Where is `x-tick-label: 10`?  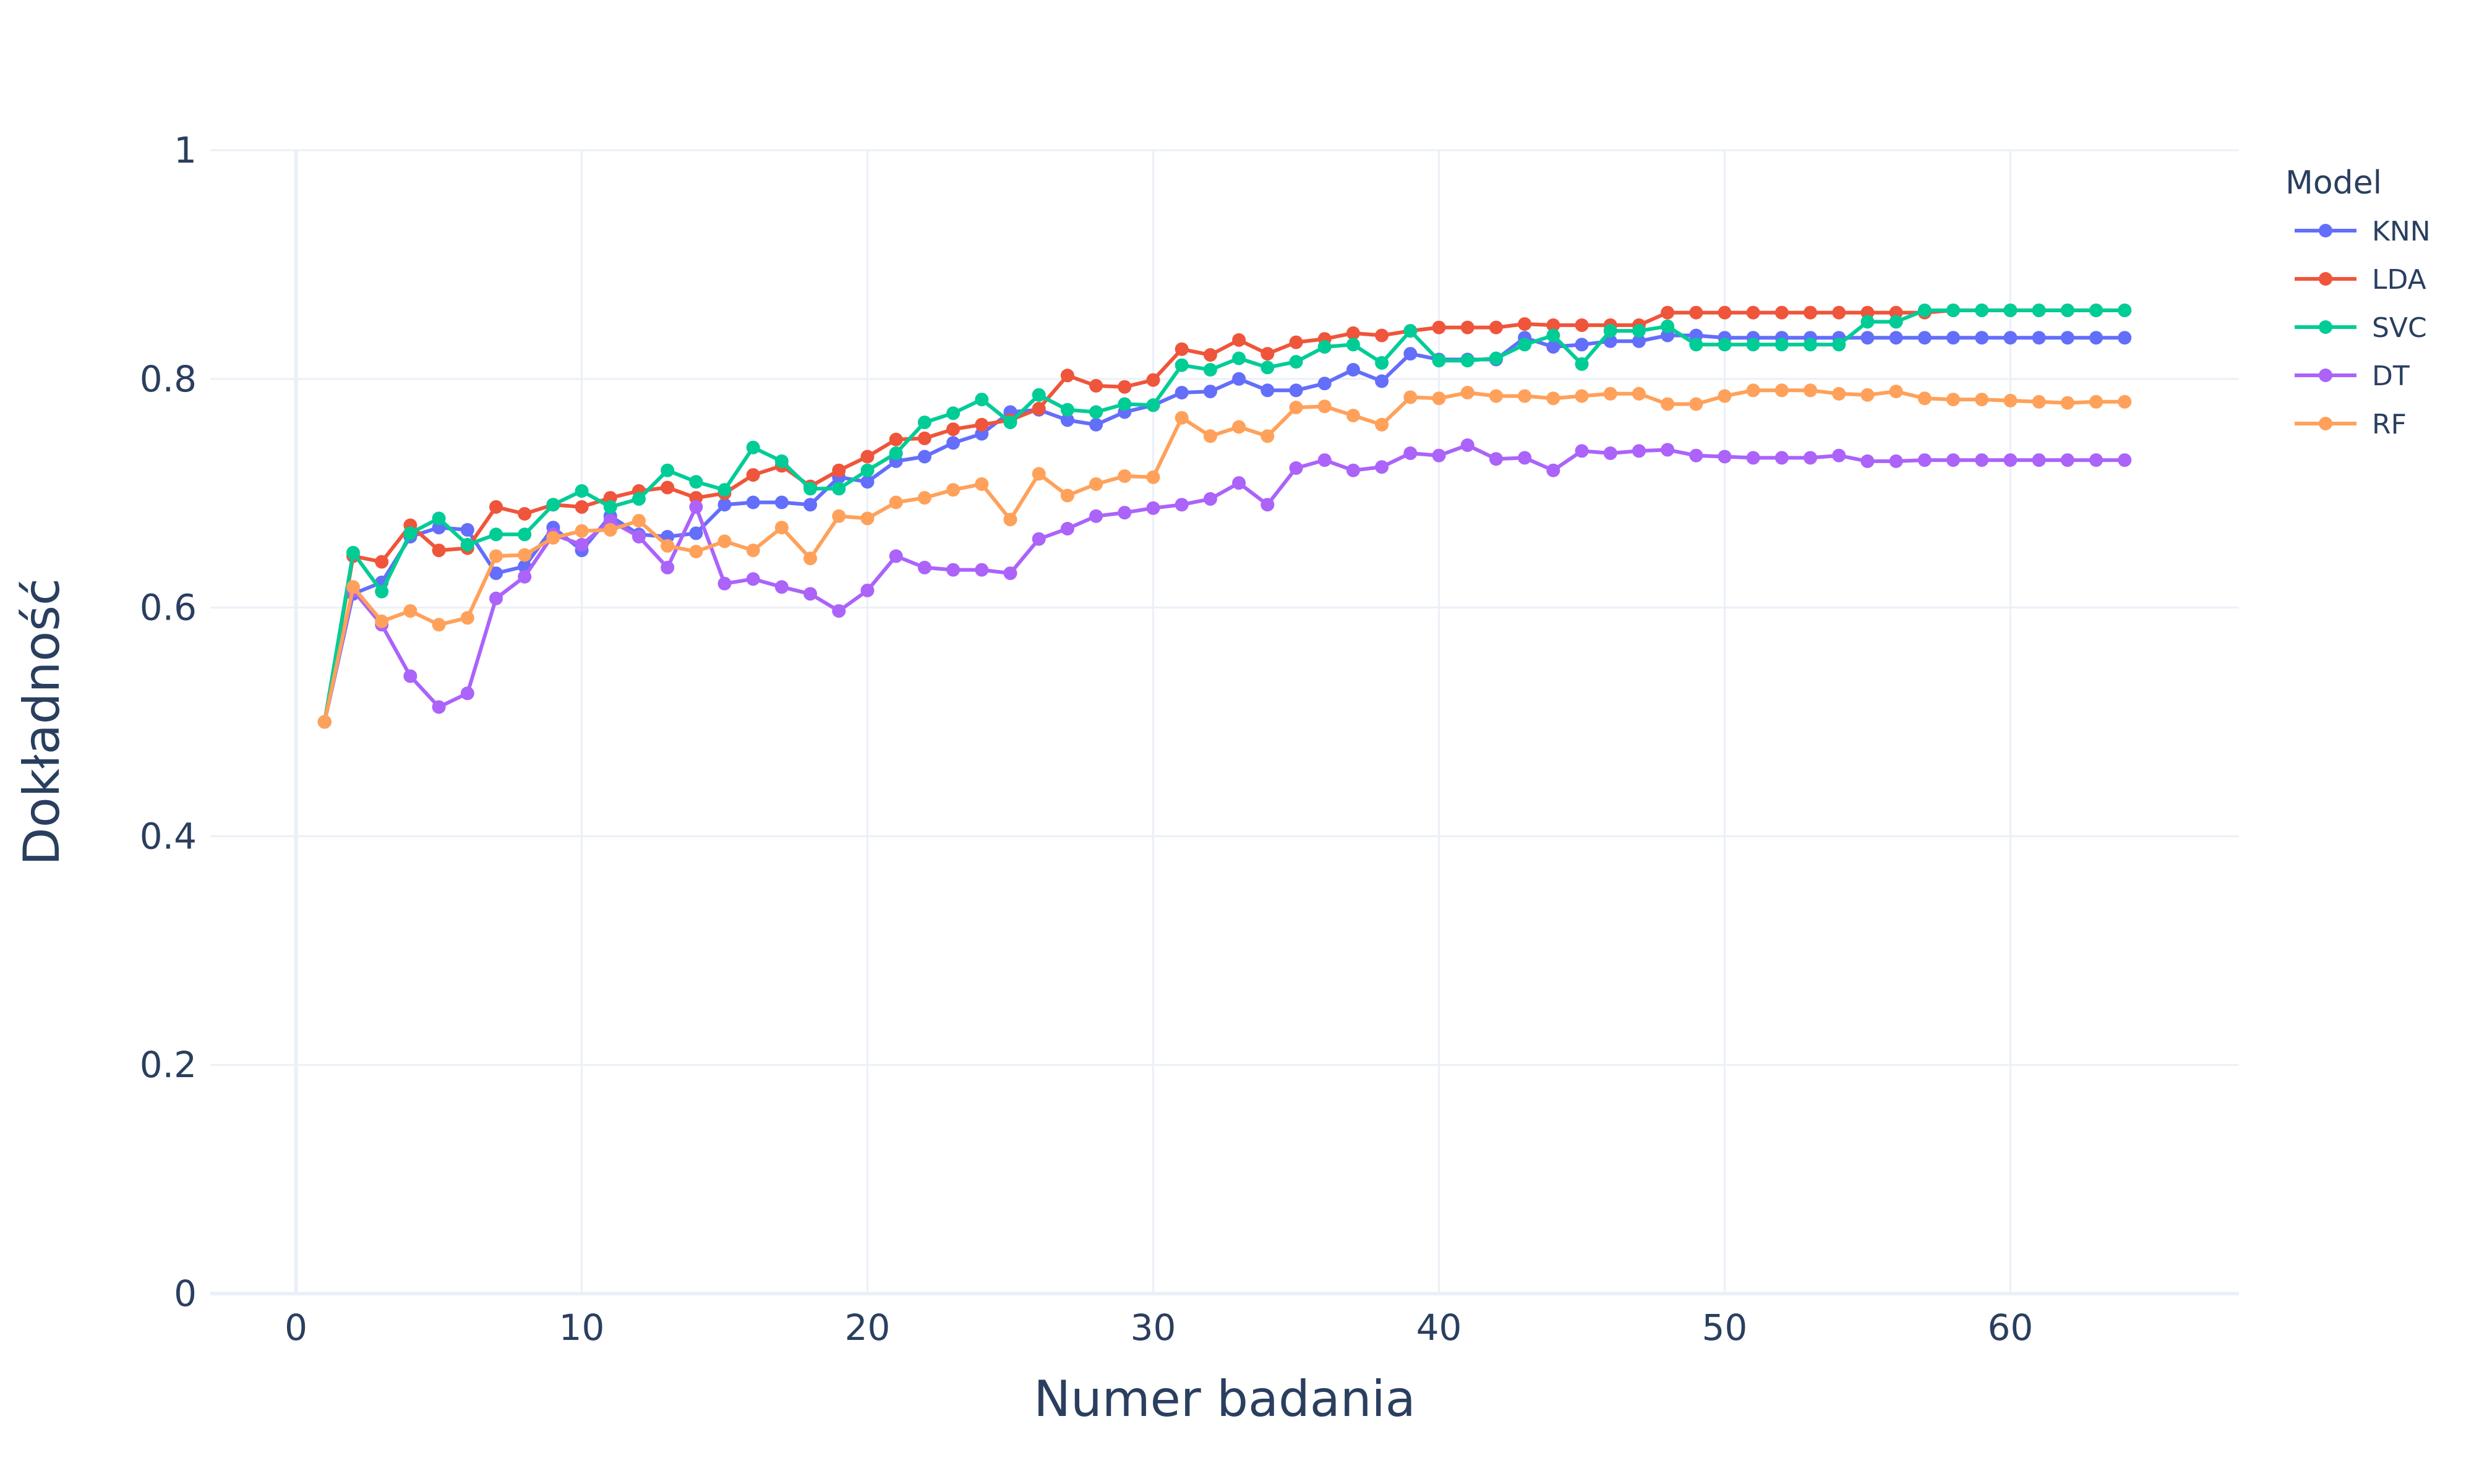
x-tick-label: 10 is located at coordinates (582, 1328).